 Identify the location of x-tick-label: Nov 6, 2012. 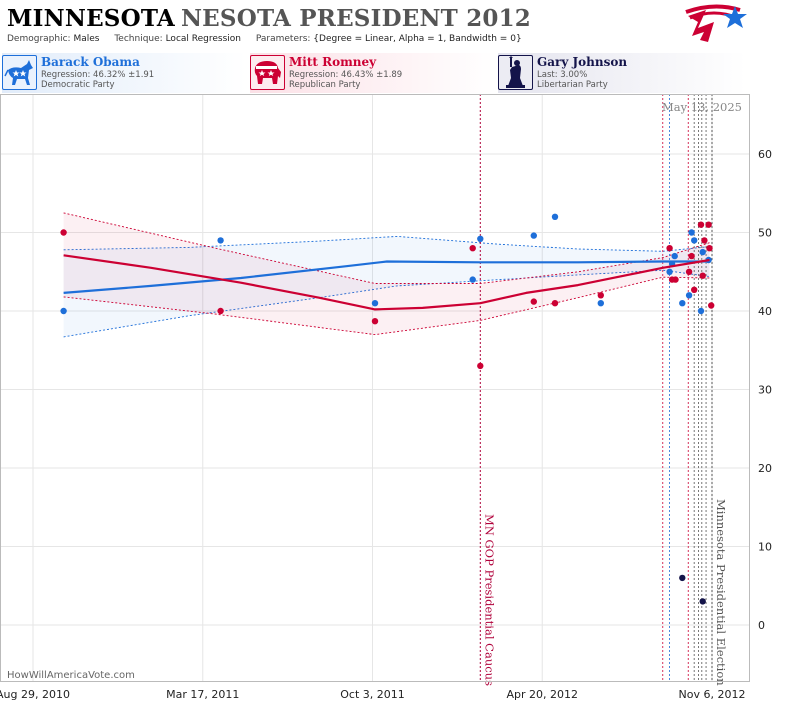
(712, 694).